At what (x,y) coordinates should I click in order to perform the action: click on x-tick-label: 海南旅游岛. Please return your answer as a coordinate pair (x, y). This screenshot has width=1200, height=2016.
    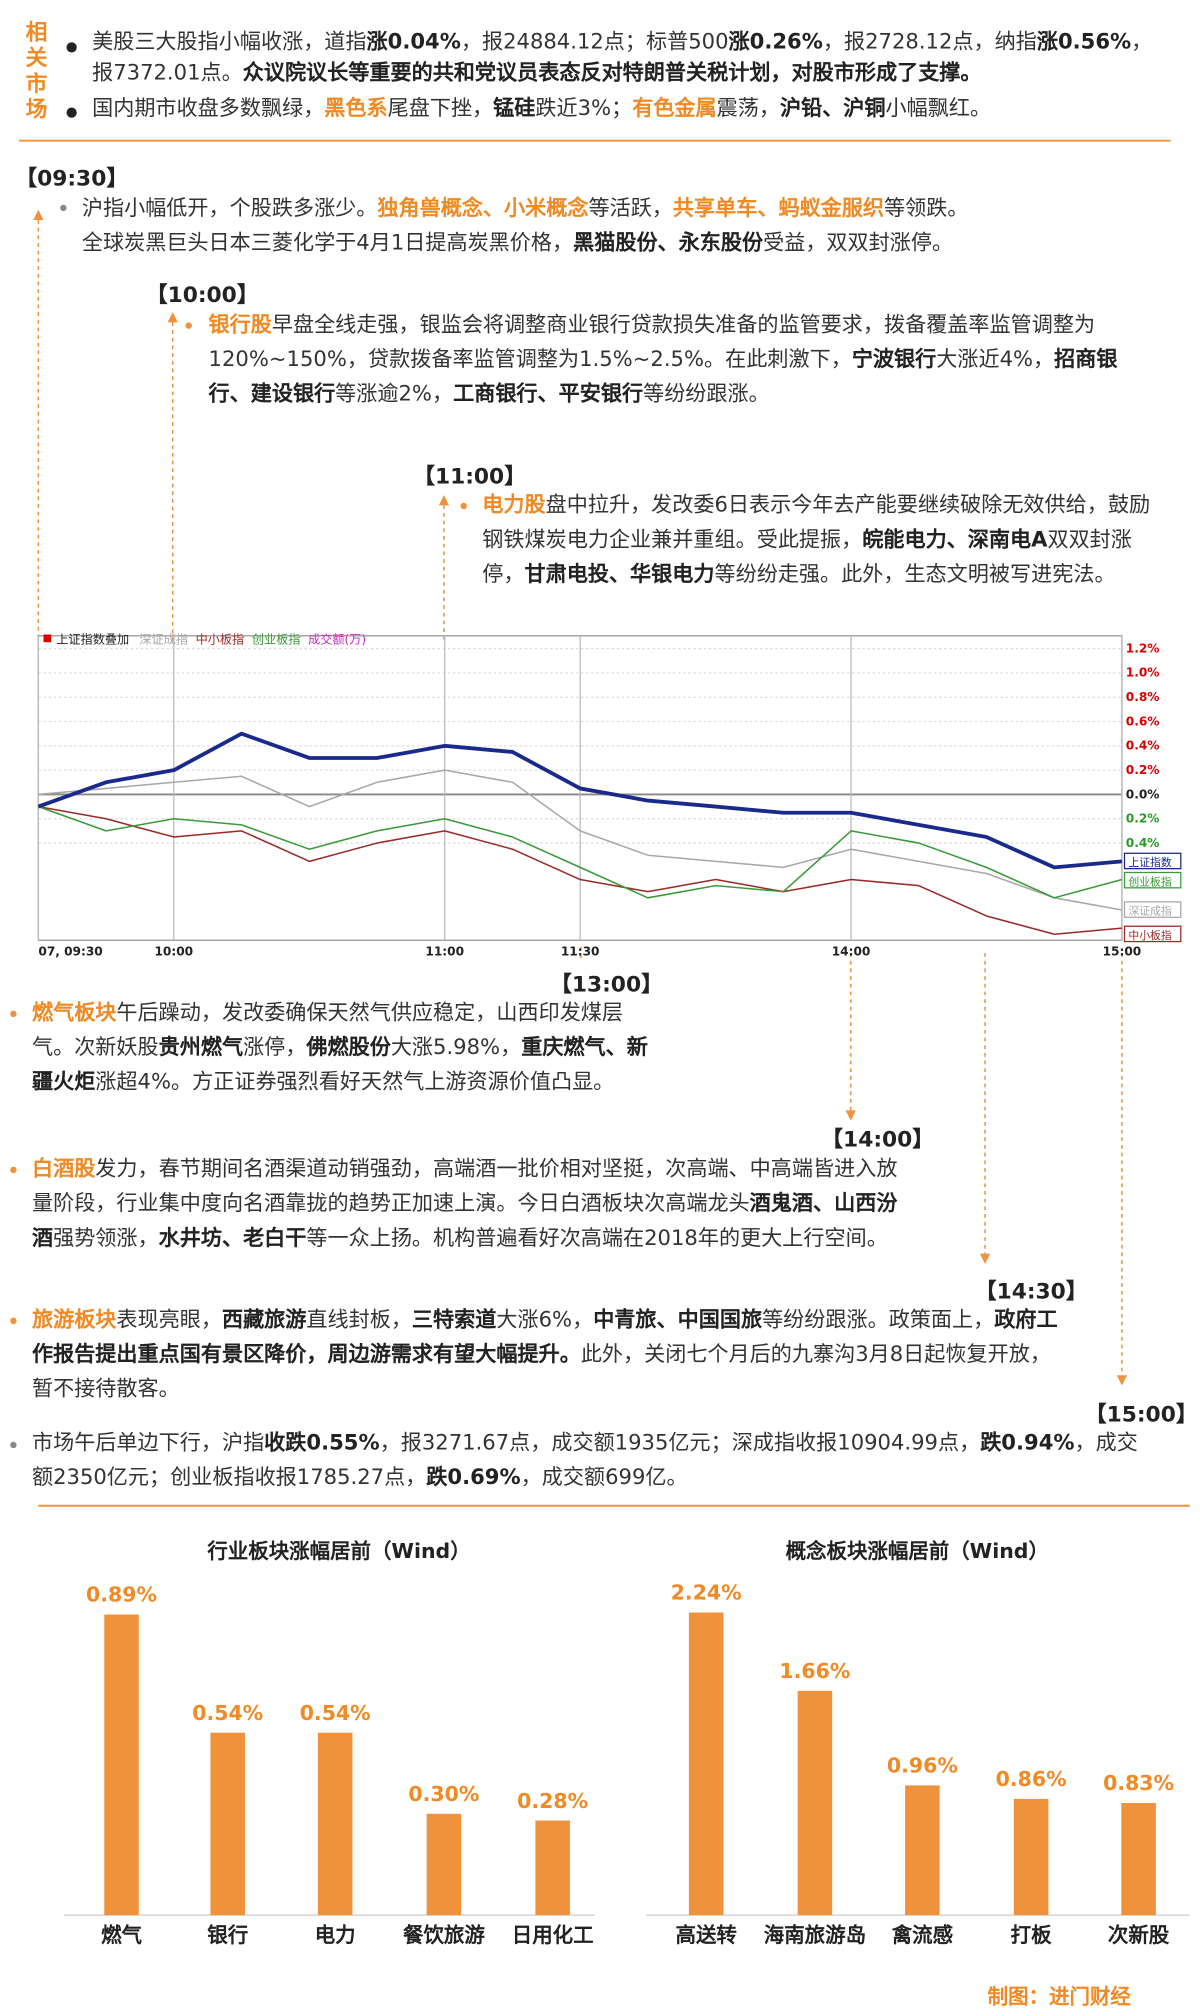
    Looking at the image, I should click on (815, 1935).